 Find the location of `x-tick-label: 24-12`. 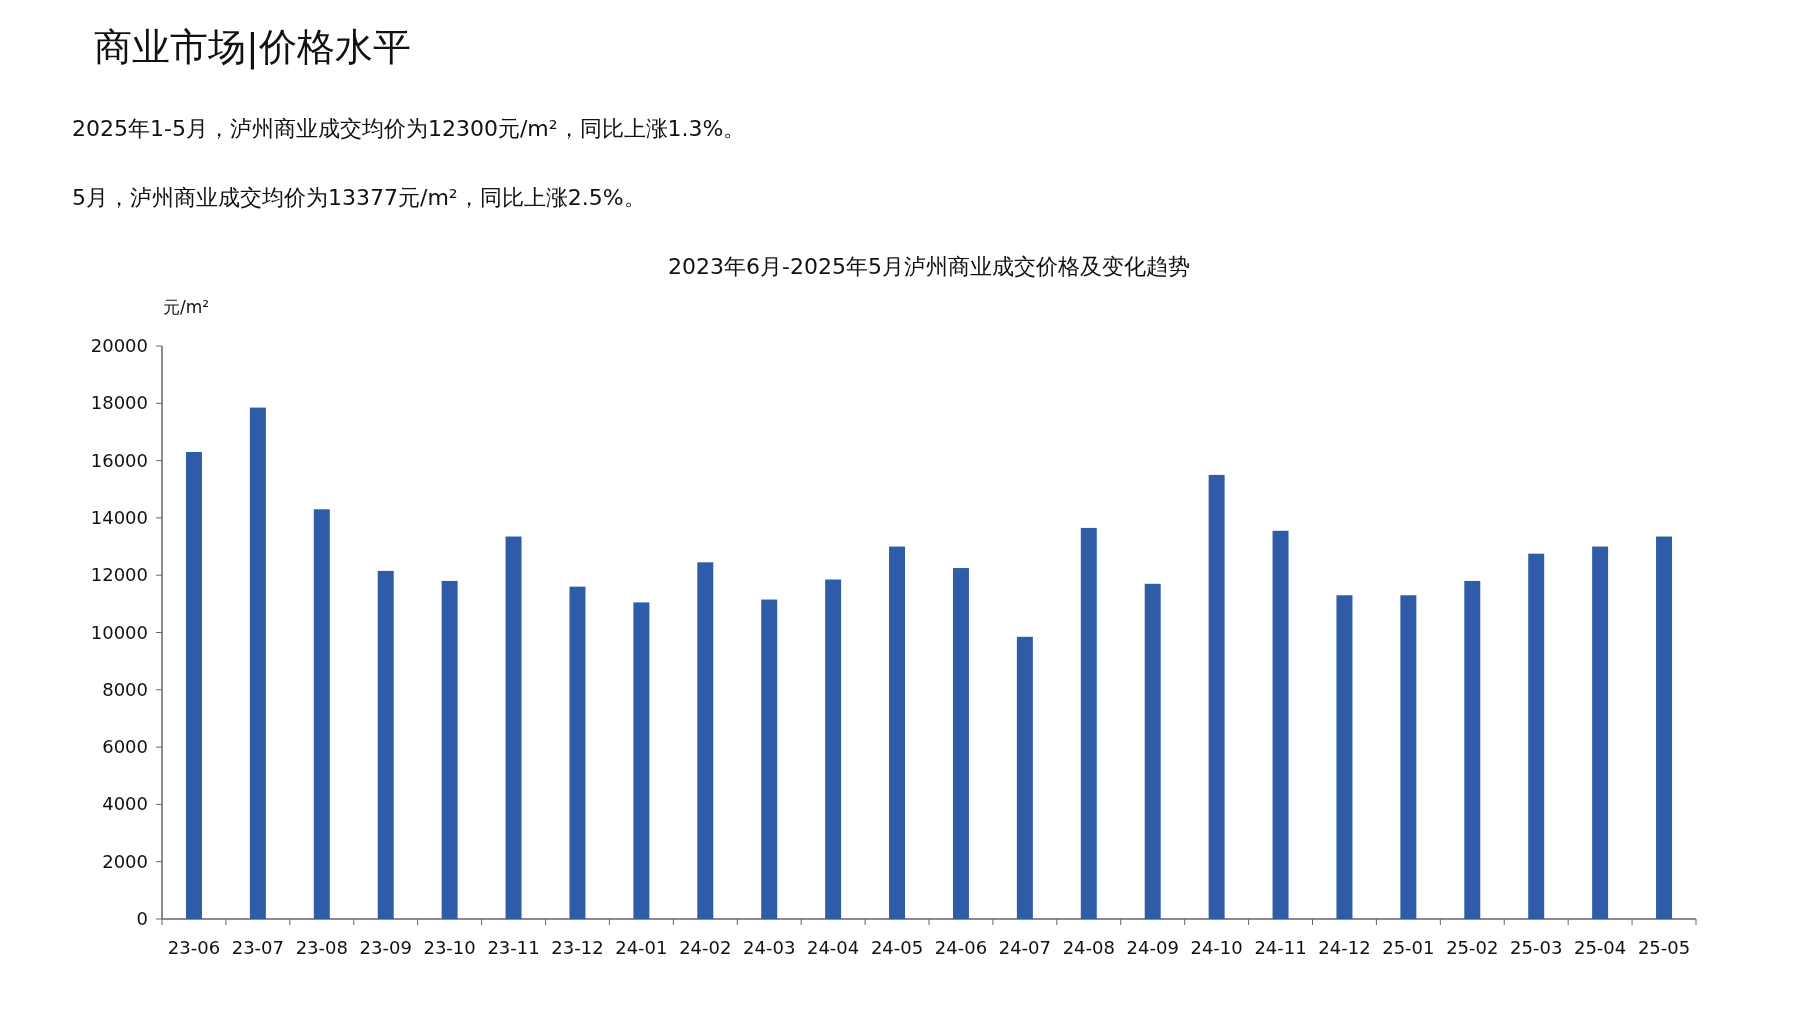

x-tick-label: 24-12 is located at coordinates (1344, 947).